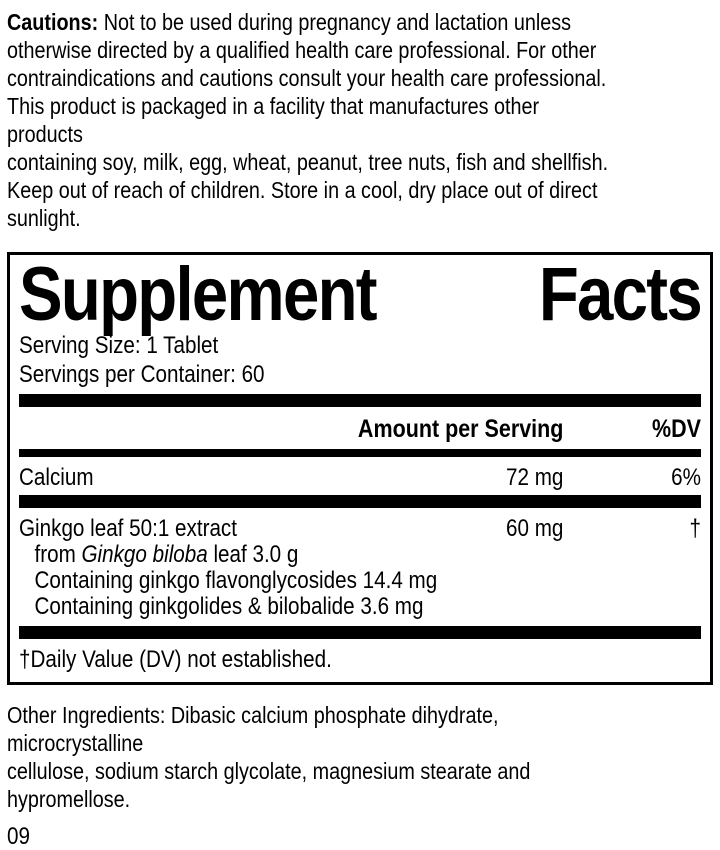 The image size is (720, 850). Describe the element at coordinates (360, 529) in the screenshot. I see `ginkgo-main-line: Ginkgo leaf 50:1 extract 60 mg †` at that location.